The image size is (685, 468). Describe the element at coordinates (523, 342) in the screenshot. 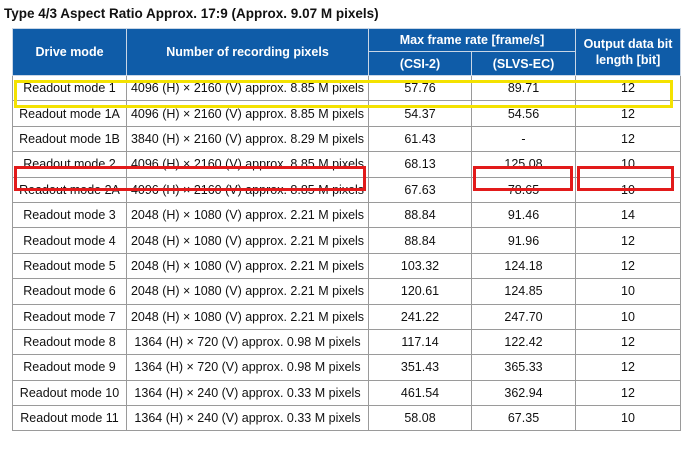

I see `slvs-ec-rate-cell: 122.42` at that location.